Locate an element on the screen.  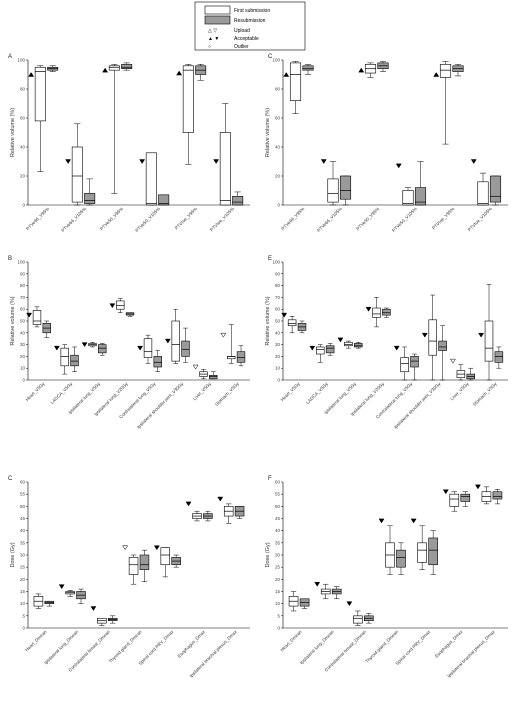
x-tick-label: Ipsilateral lung_Dmean is located at coordinates (61, 647).